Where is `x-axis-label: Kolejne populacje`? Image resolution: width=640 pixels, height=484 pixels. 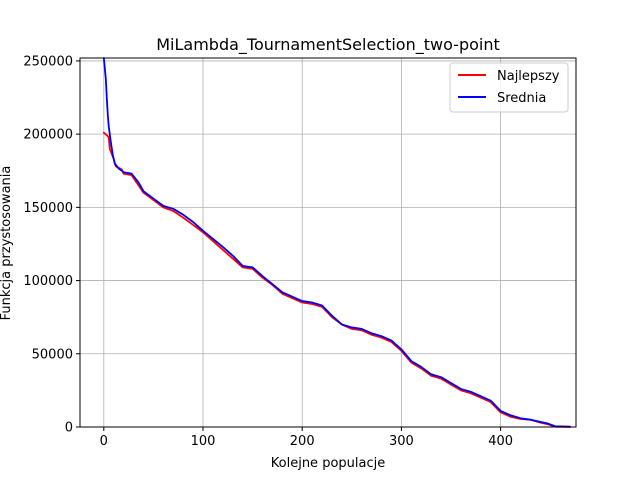
x-axis-label: Kolejne populacje is located at coordinates (328, 463).